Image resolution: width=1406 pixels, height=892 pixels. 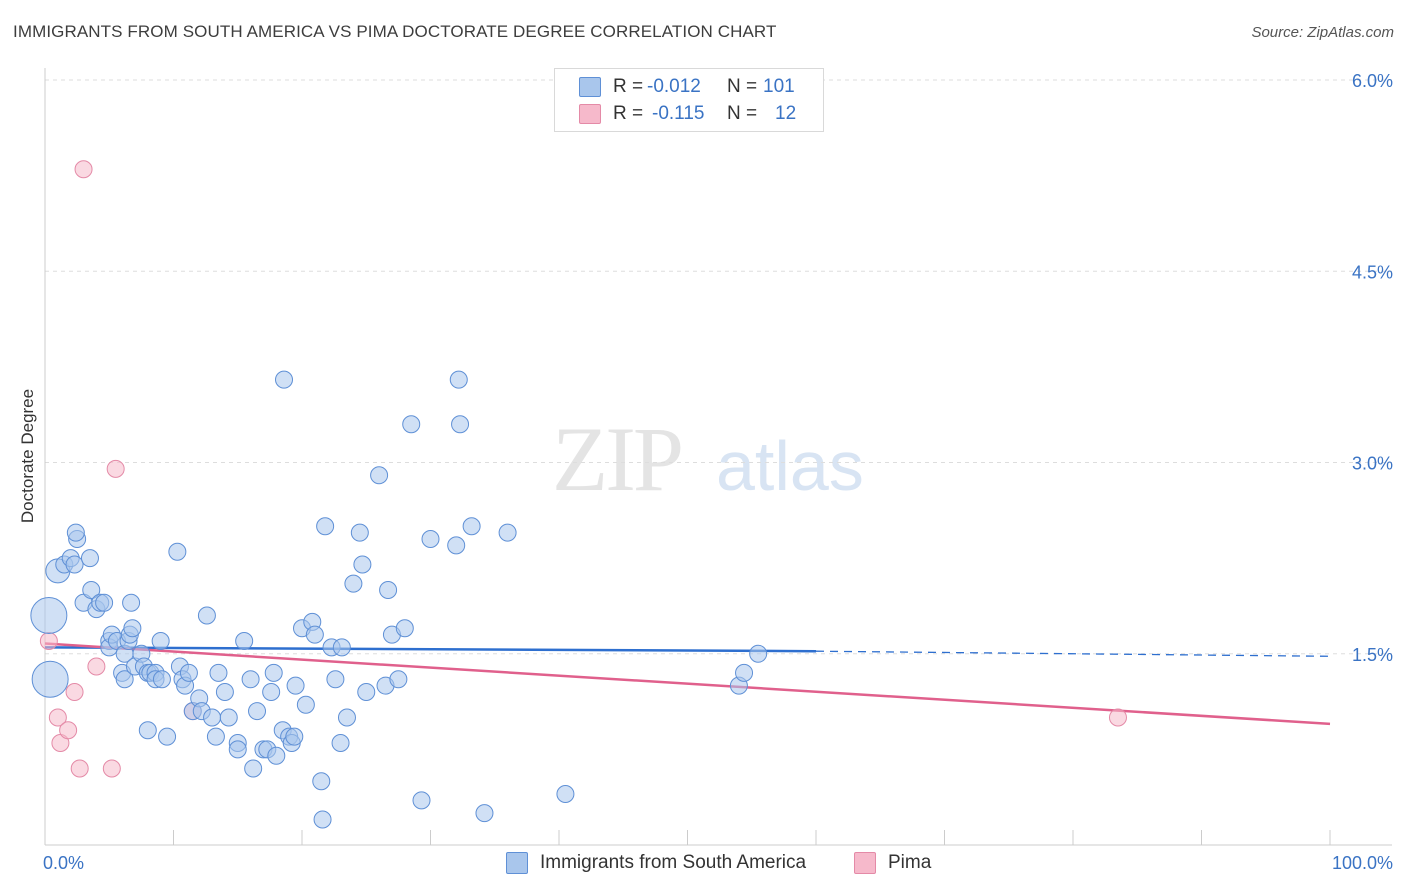 I want to click on x-tick-labels: 0.0% 100.0%, so click(x=718, y=863).